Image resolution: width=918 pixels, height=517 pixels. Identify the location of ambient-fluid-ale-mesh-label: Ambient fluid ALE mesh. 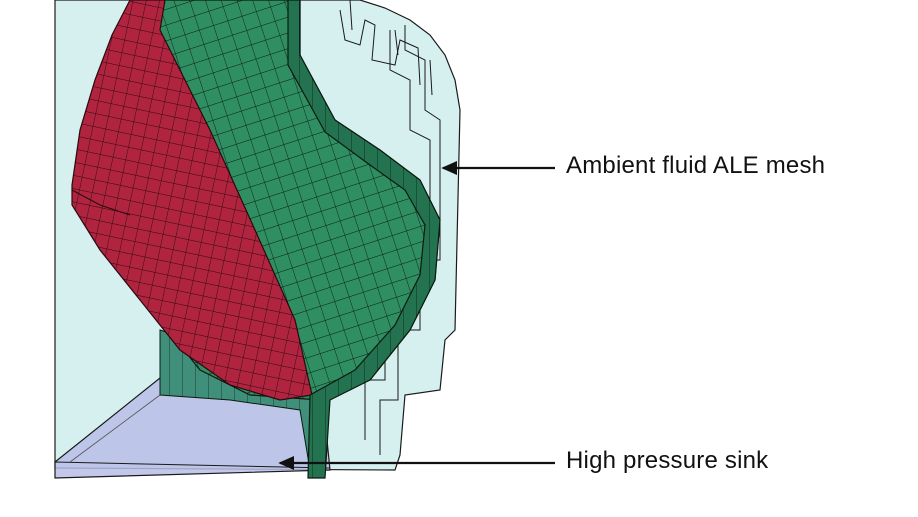
(696, 165).